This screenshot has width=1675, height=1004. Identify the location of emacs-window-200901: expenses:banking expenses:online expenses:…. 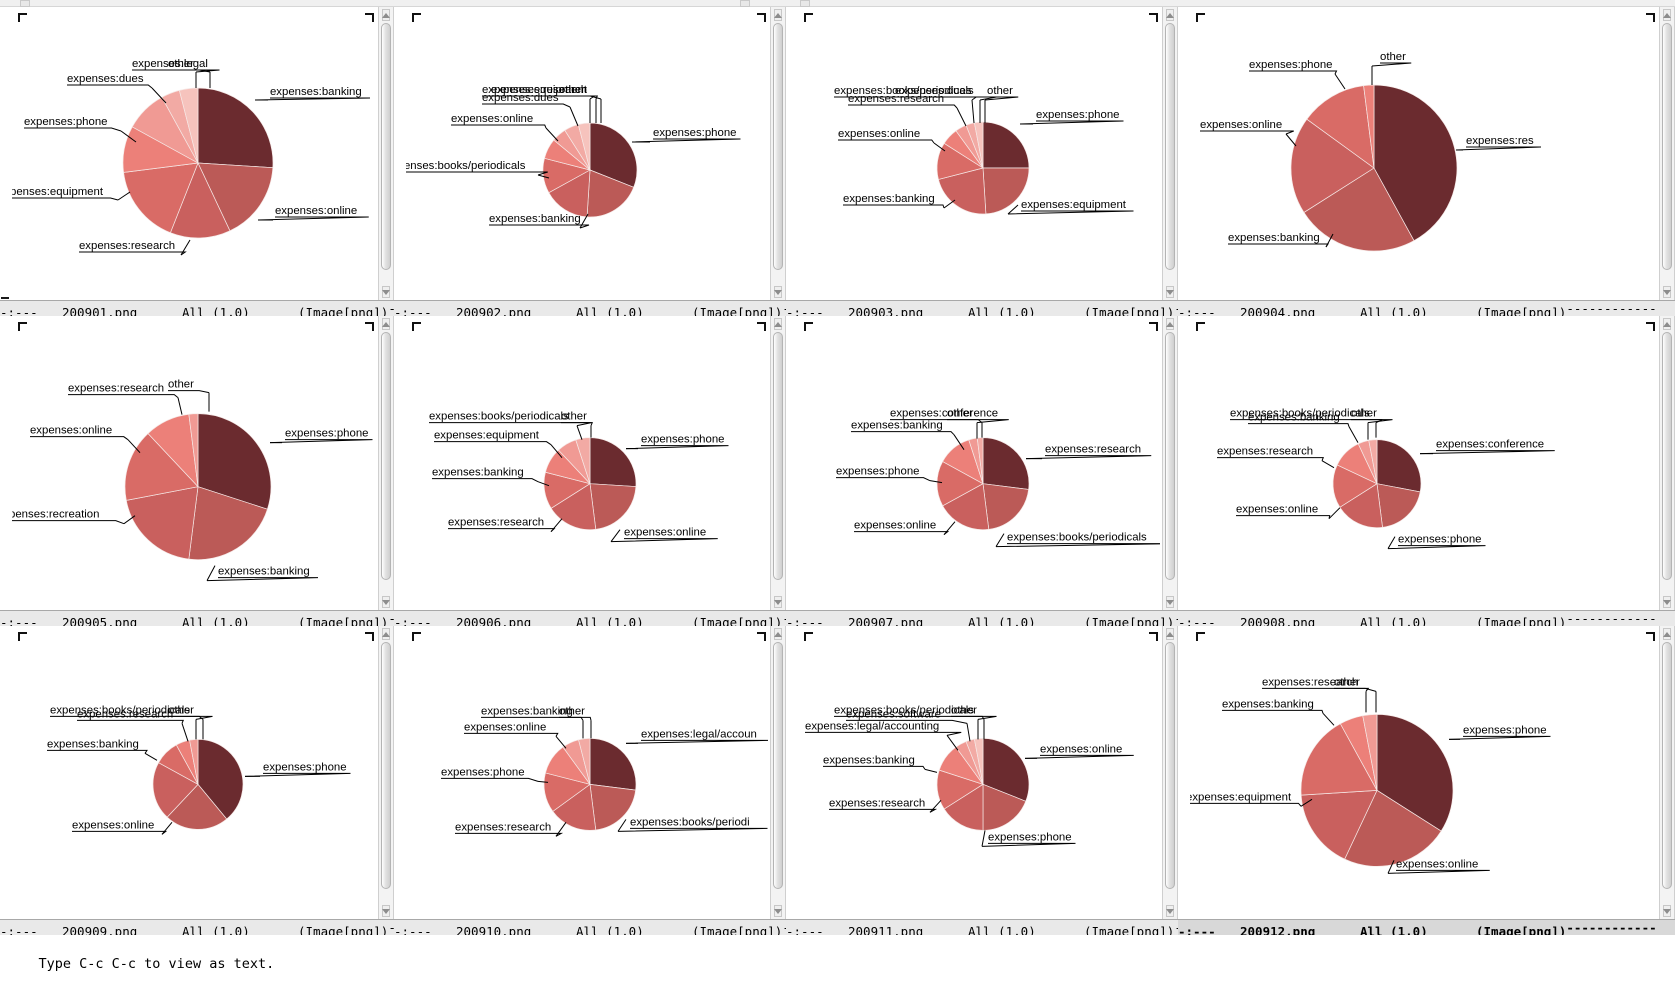
(197, 162).